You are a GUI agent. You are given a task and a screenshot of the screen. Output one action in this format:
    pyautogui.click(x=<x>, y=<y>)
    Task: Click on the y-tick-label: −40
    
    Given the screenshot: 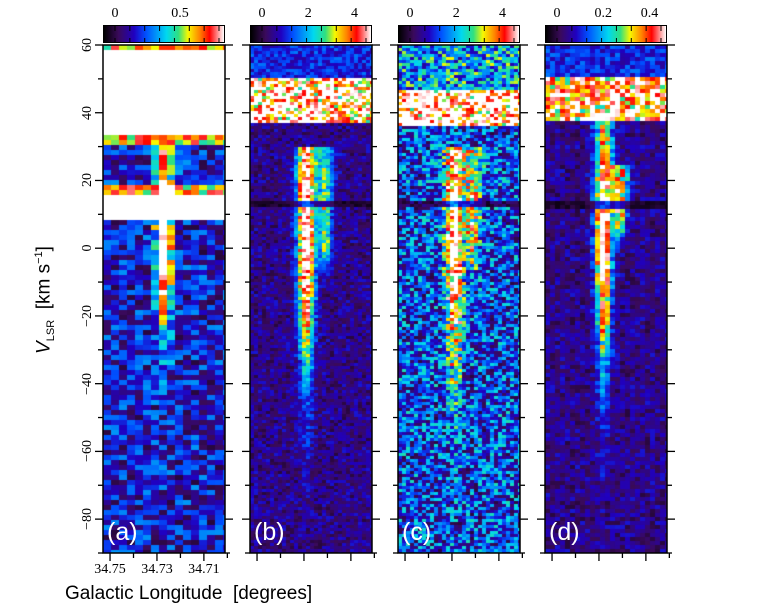 What is the action you would take?
    pyautogui.click(x=87, y=383)
    